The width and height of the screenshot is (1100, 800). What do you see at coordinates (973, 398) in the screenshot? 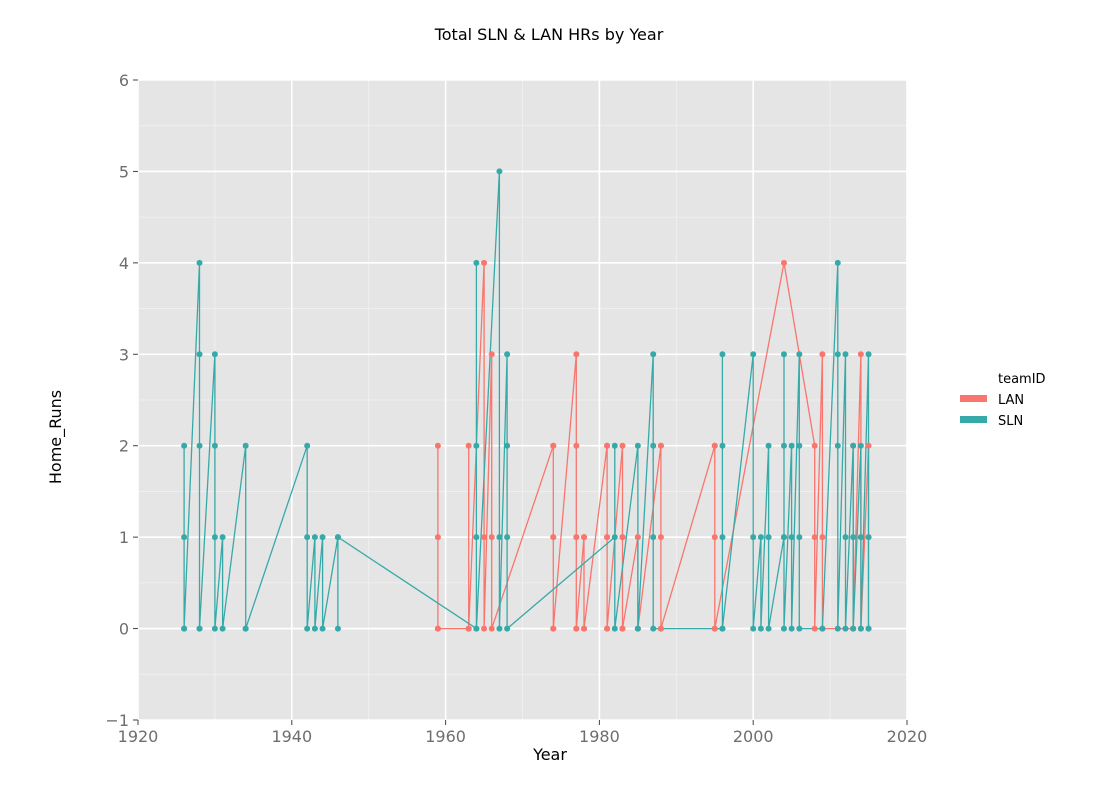
I see `legend-swatch-lan` at bounding box center [973, 398].